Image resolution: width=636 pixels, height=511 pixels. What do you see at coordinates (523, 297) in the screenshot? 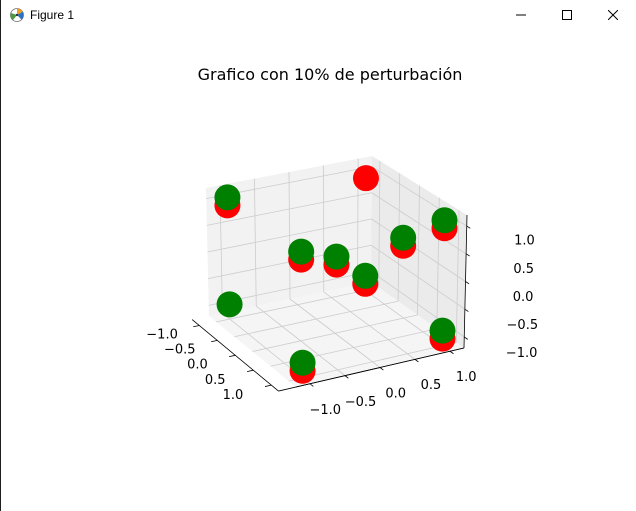
I see `z-tick-label: 0.0` at bounding box center [523, 297].